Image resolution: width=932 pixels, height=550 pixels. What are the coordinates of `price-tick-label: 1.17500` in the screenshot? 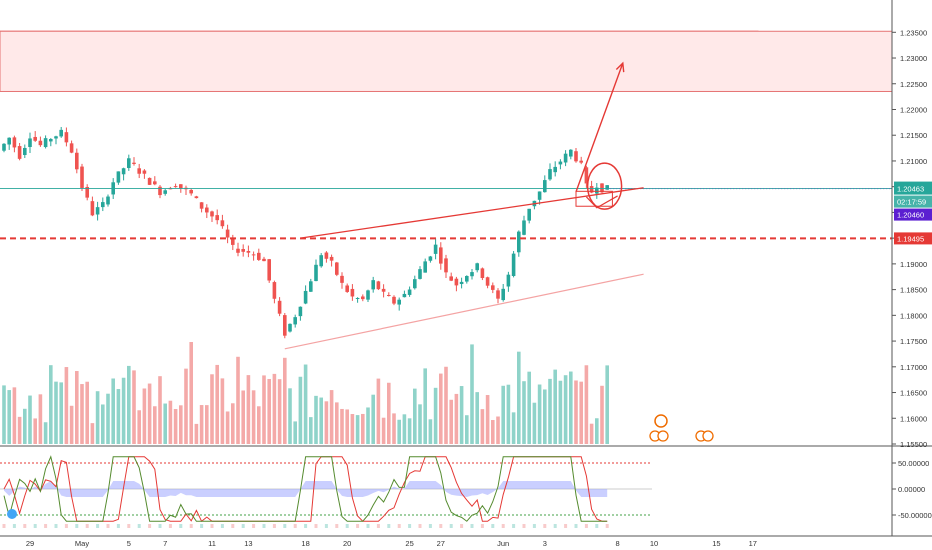 It's located at (913, 341).